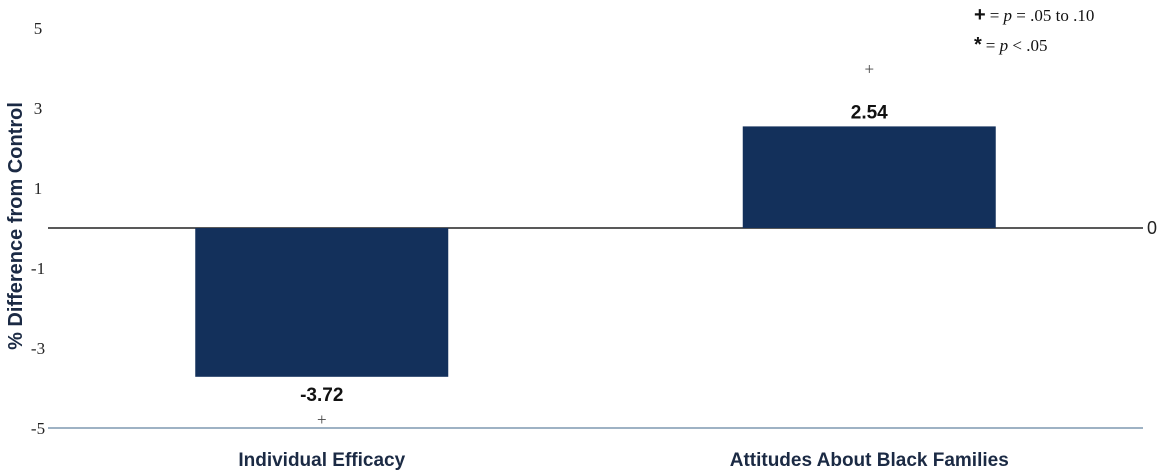 This screenshot has height=472, width=1161. Describe the element at coordinates (38, 228) in the screenshot. I see `y-tick-labels: 5 3 1 -1 -3 -5` at that location.